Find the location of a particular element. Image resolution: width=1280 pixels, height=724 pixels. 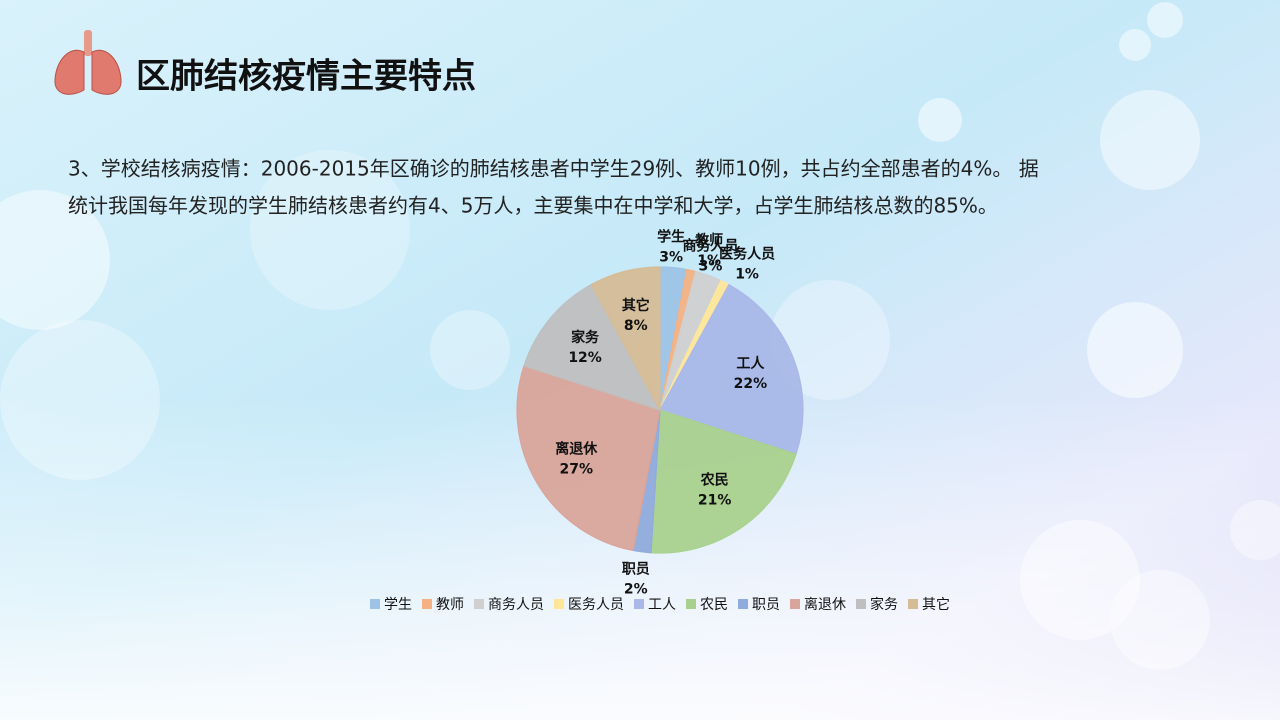

legend: 学生 教师 商务人员 医务人员 工人 农民 职员 离退休 家务 其它 is located at coordinates (660, 604).